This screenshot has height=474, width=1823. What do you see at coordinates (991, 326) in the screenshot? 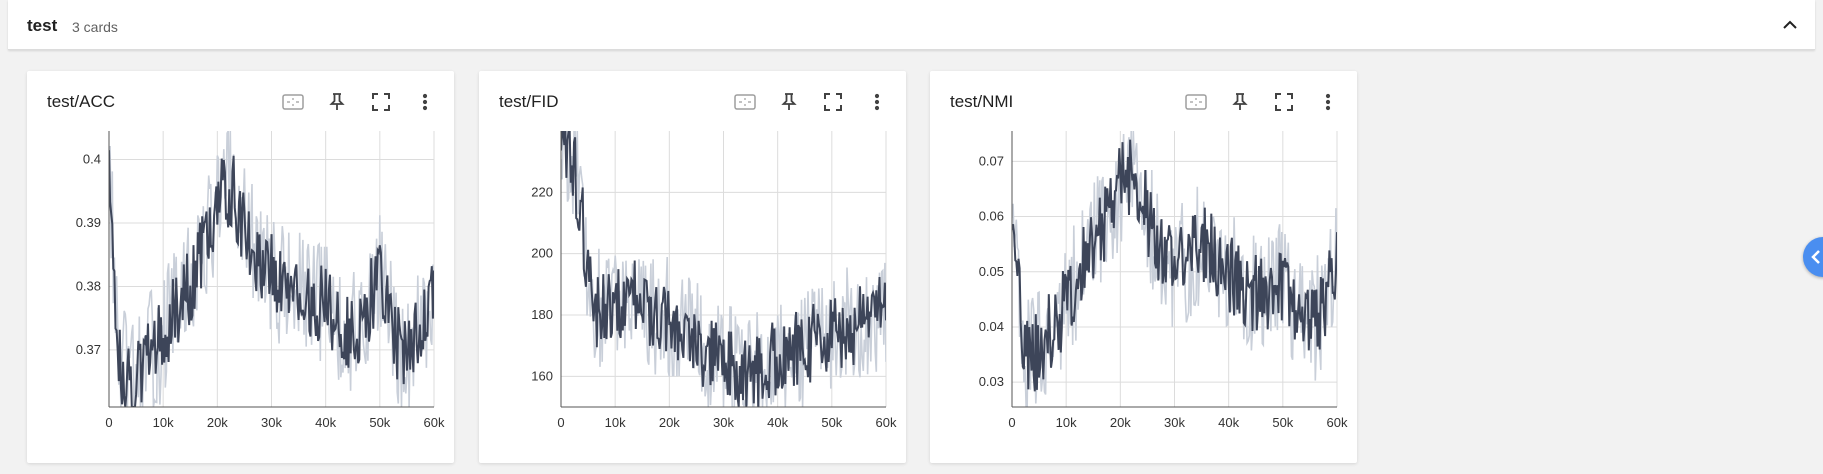
I see `y-tick-label: 0.04` at bounding box center [991, 326].